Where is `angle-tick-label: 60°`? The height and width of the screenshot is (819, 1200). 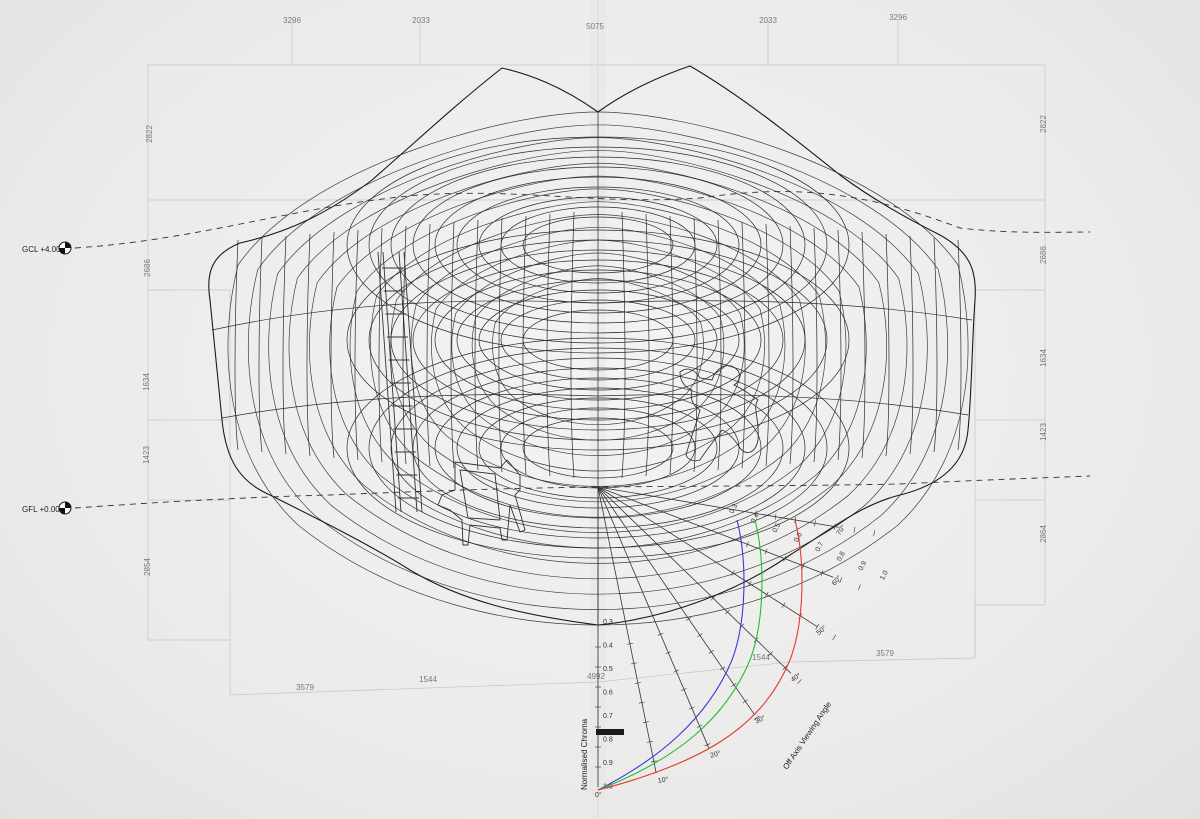
angle-tick-label: 60° is located at coordinates (836, 580).